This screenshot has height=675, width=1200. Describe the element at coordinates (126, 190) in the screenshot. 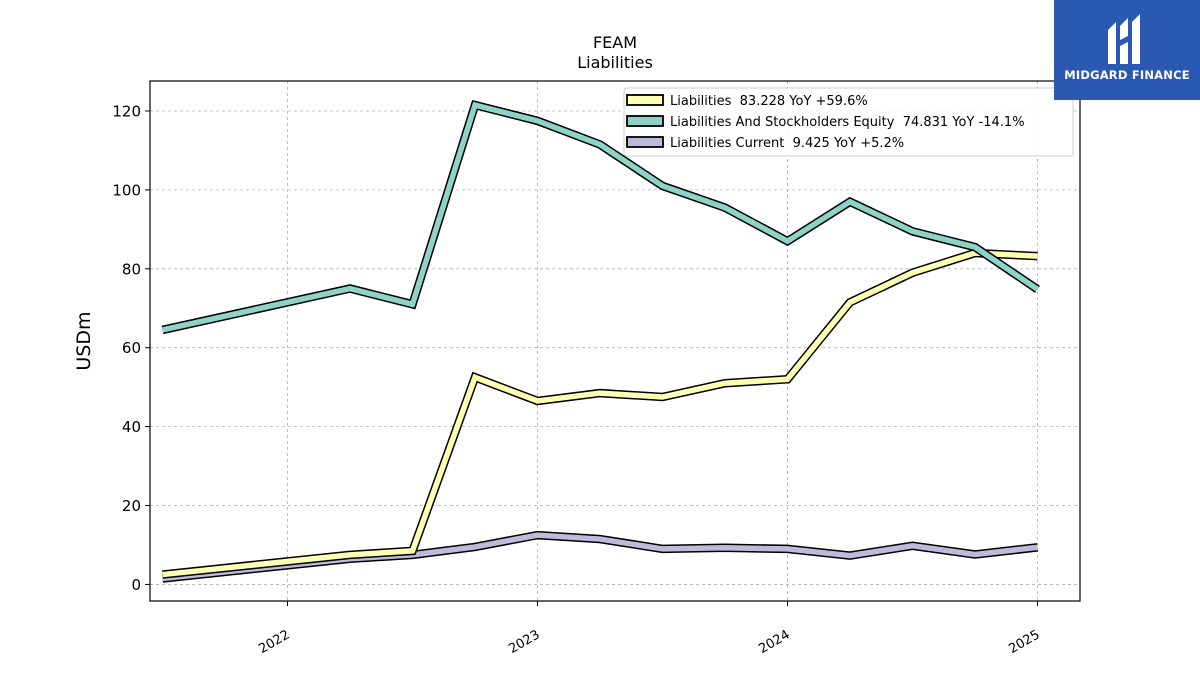

I see `y-tick-label: 100` at that location.